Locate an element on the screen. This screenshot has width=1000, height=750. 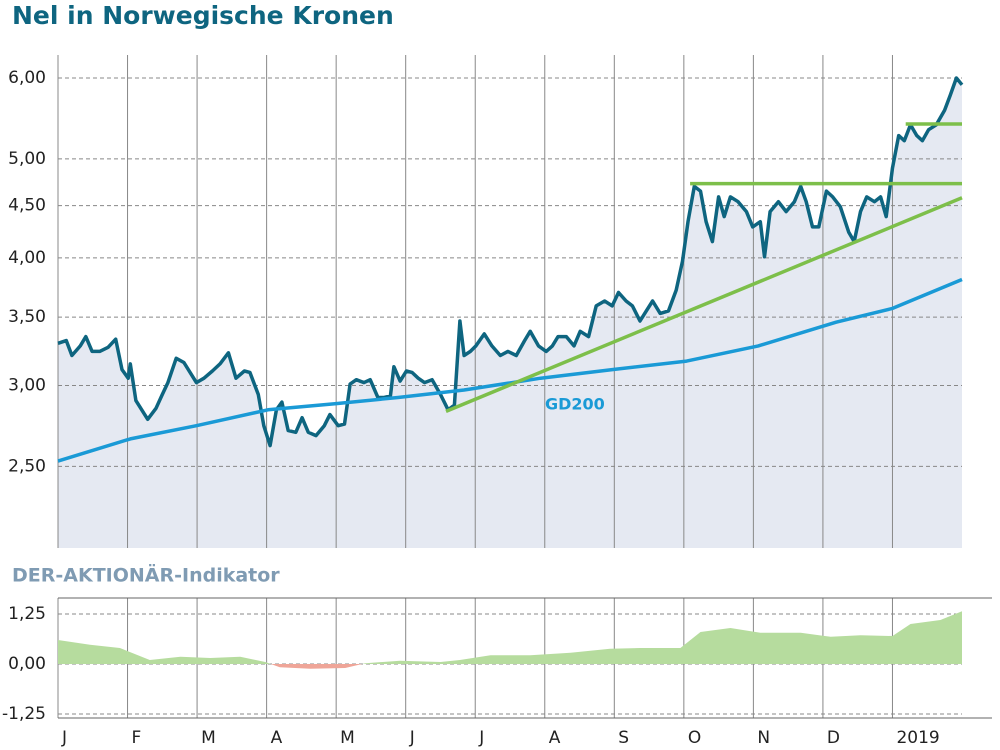
y-tick-label: 4,00 is located at coordinates (27, 258).